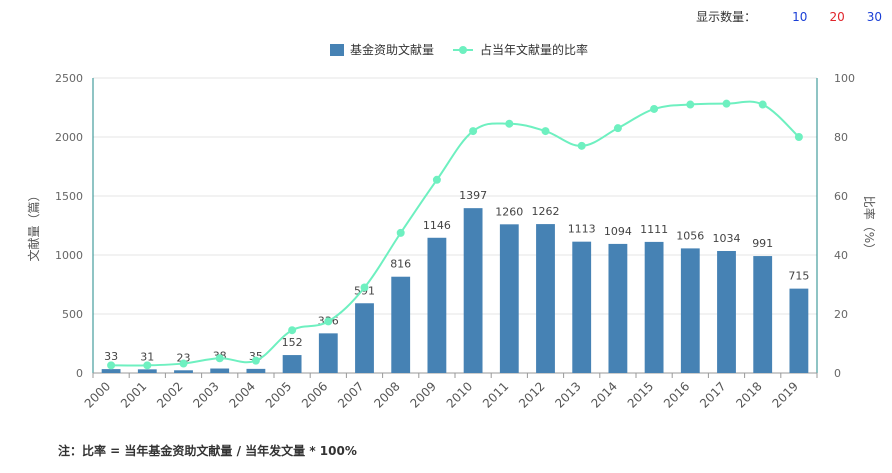 This screenshot has height=473, width=892. What do you see at coordinates (69, 255) in the screenshot?
I see `y-left-tick-label: 1000` at bounding box center [69, 255].